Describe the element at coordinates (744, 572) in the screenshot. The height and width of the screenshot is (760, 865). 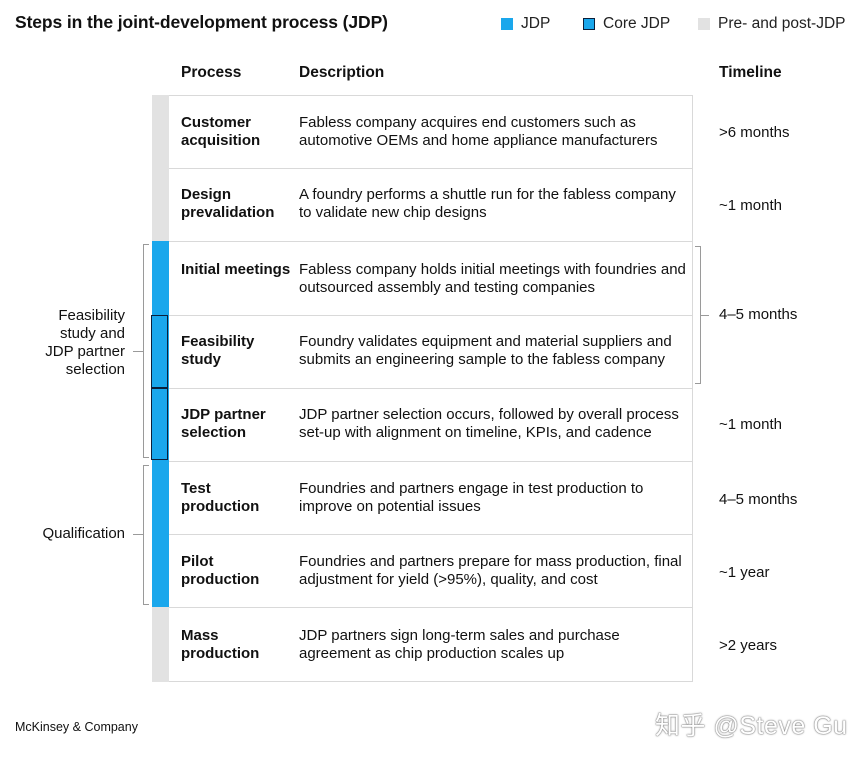
I see `timeline-pilot-production: ~1 year` at that location.